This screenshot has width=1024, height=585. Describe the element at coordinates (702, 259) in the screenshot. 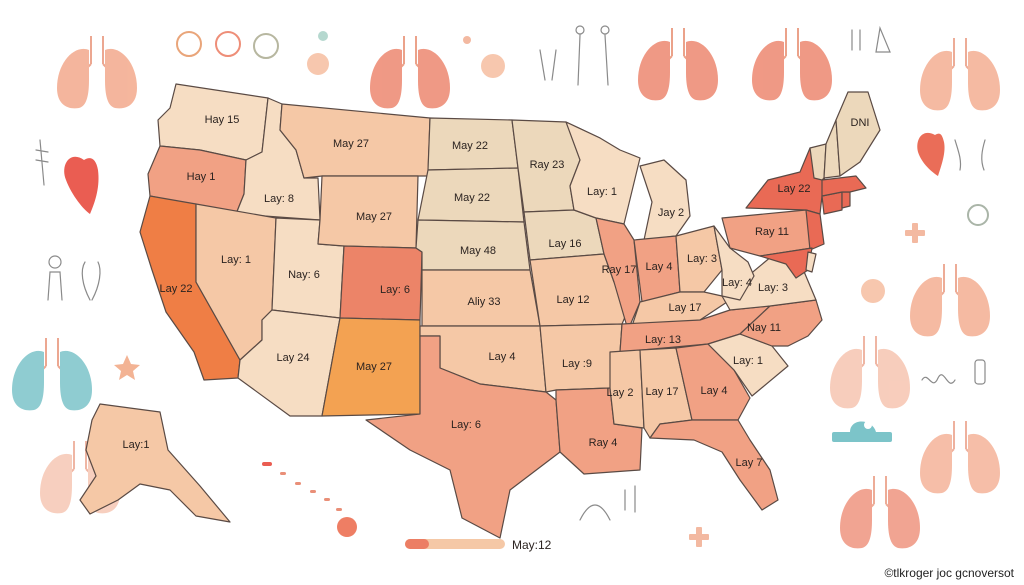

I see `state-label-oh: Lay: 3` at that location.